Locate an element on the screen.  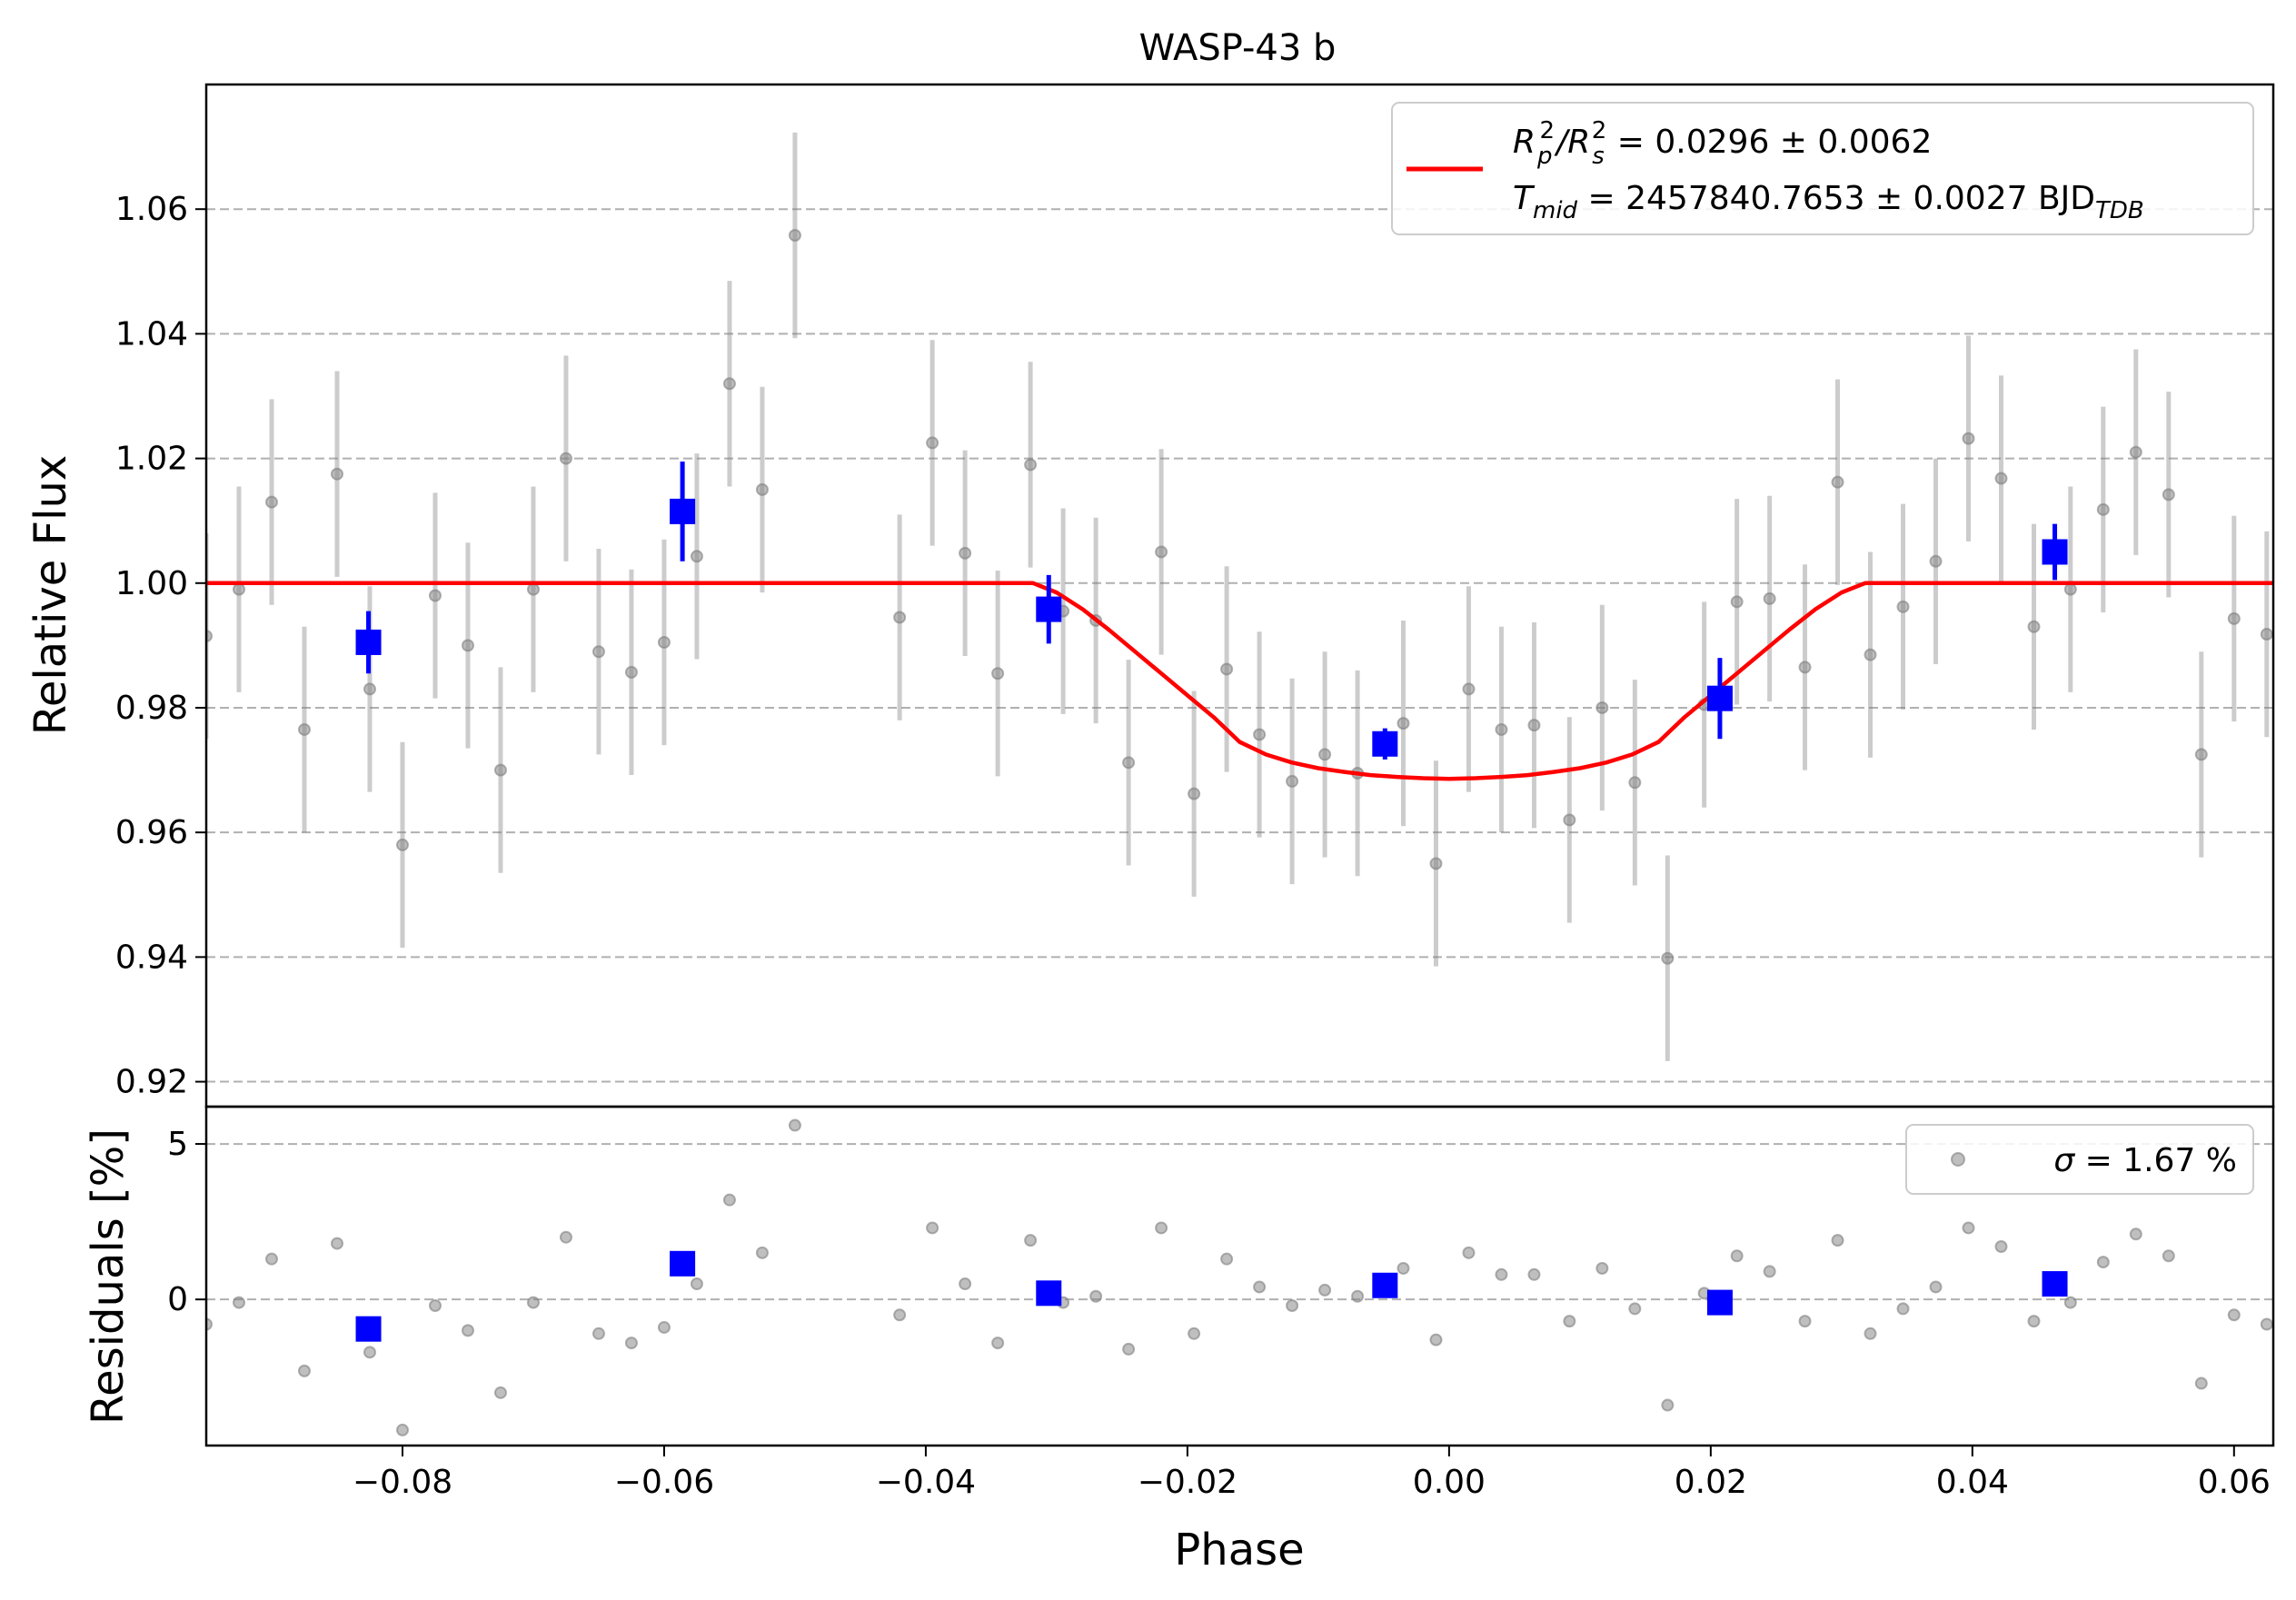
flux-y-tick-label: 0.94 is located at coordinates (151, 958).